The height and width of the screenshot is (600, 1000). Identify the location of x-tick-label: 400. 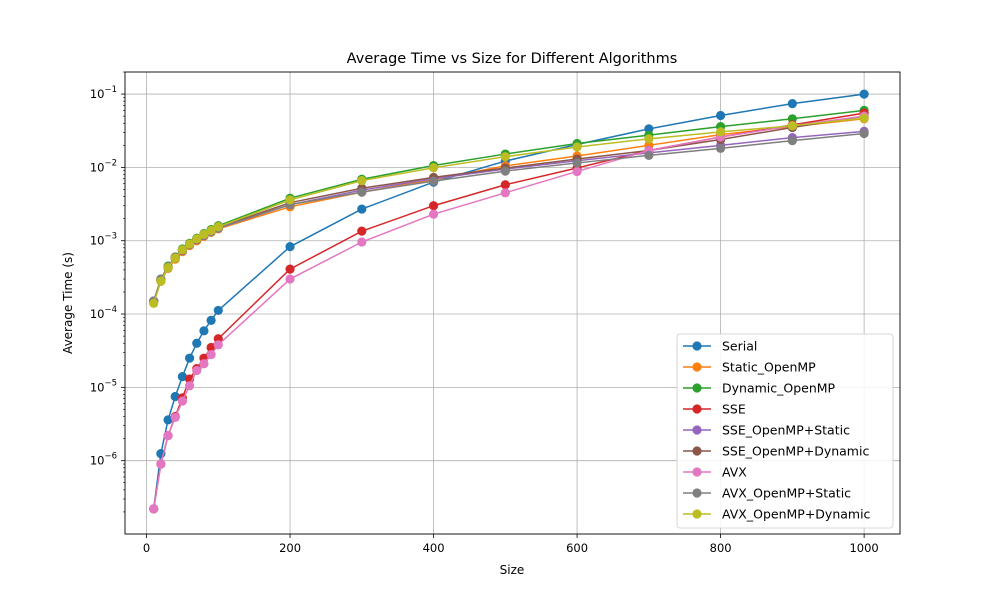
(434, 548).